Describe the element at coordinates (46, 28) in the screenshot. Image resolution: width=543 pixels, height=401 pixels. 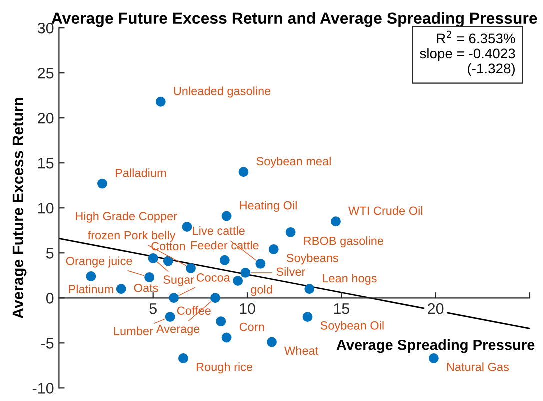
I see `y-tick-label: 30` at that location.